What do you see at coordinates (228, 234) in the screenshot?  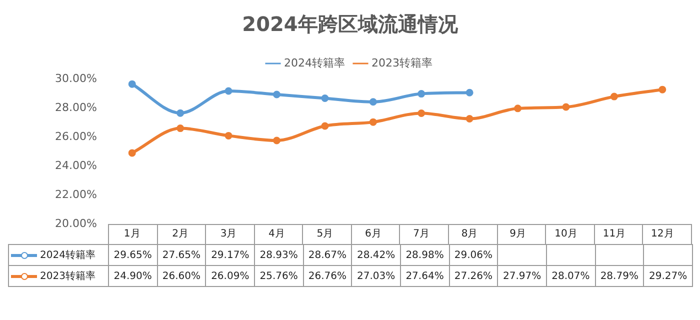 I see `x-tick-label: 3月` at bounding box center [228, 234].